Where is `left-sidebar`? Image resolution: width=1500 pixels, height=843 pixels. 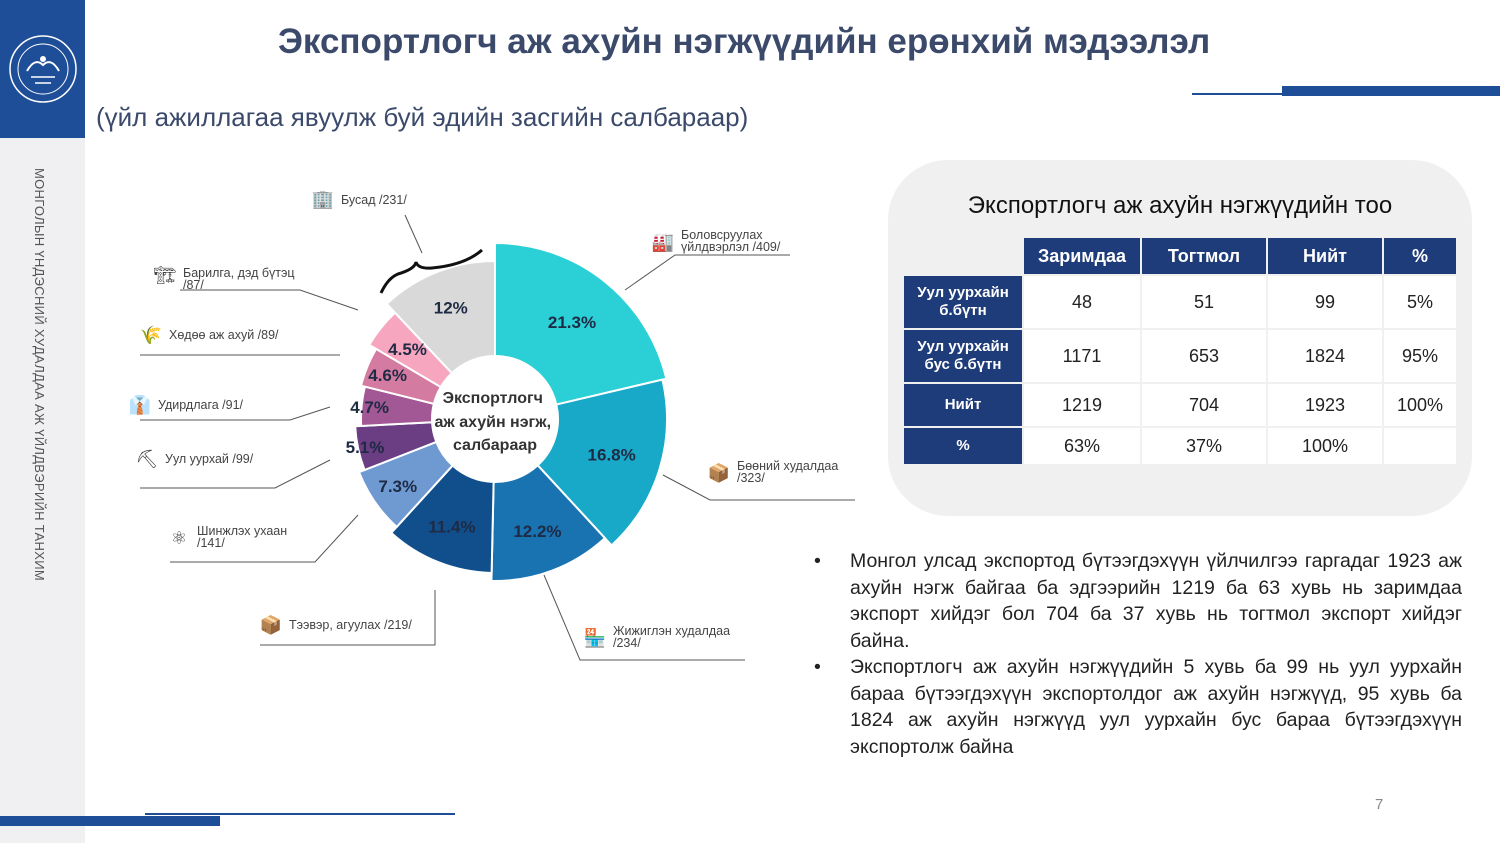
left-sidebar is located at coordinates (42, 421).